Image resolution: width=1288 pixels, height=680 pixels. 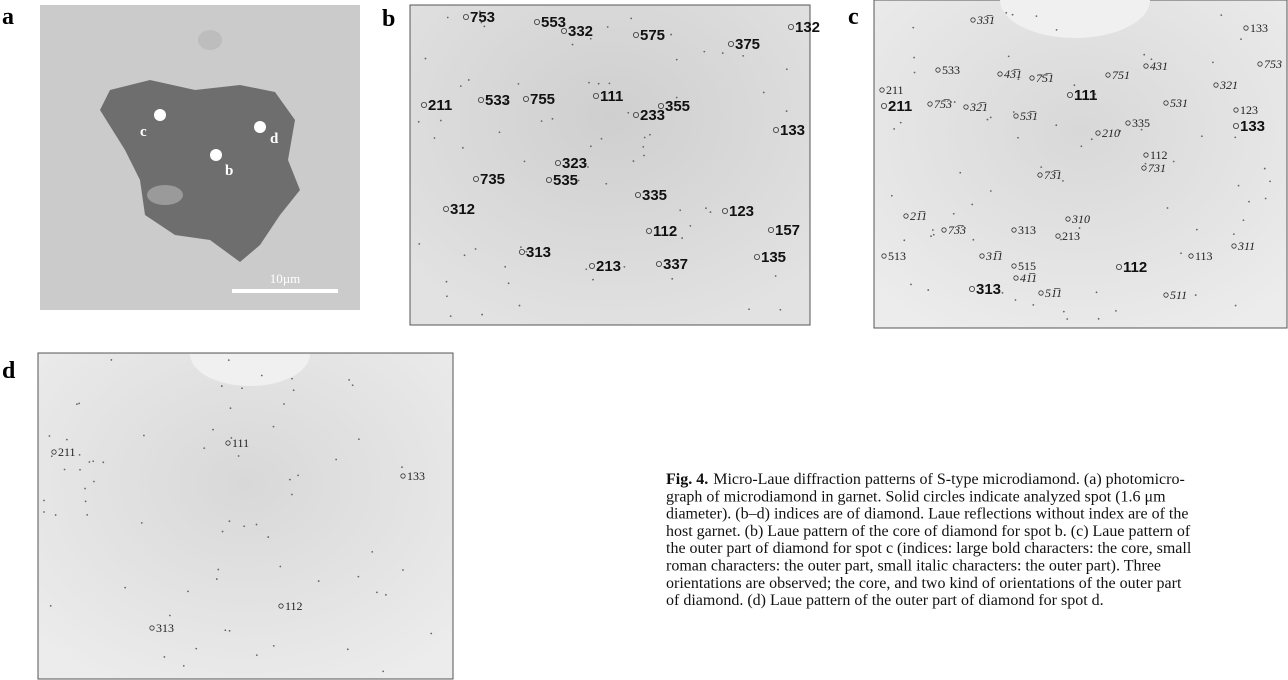 I want to click on spot-label: b, so click(x=229, y=171).